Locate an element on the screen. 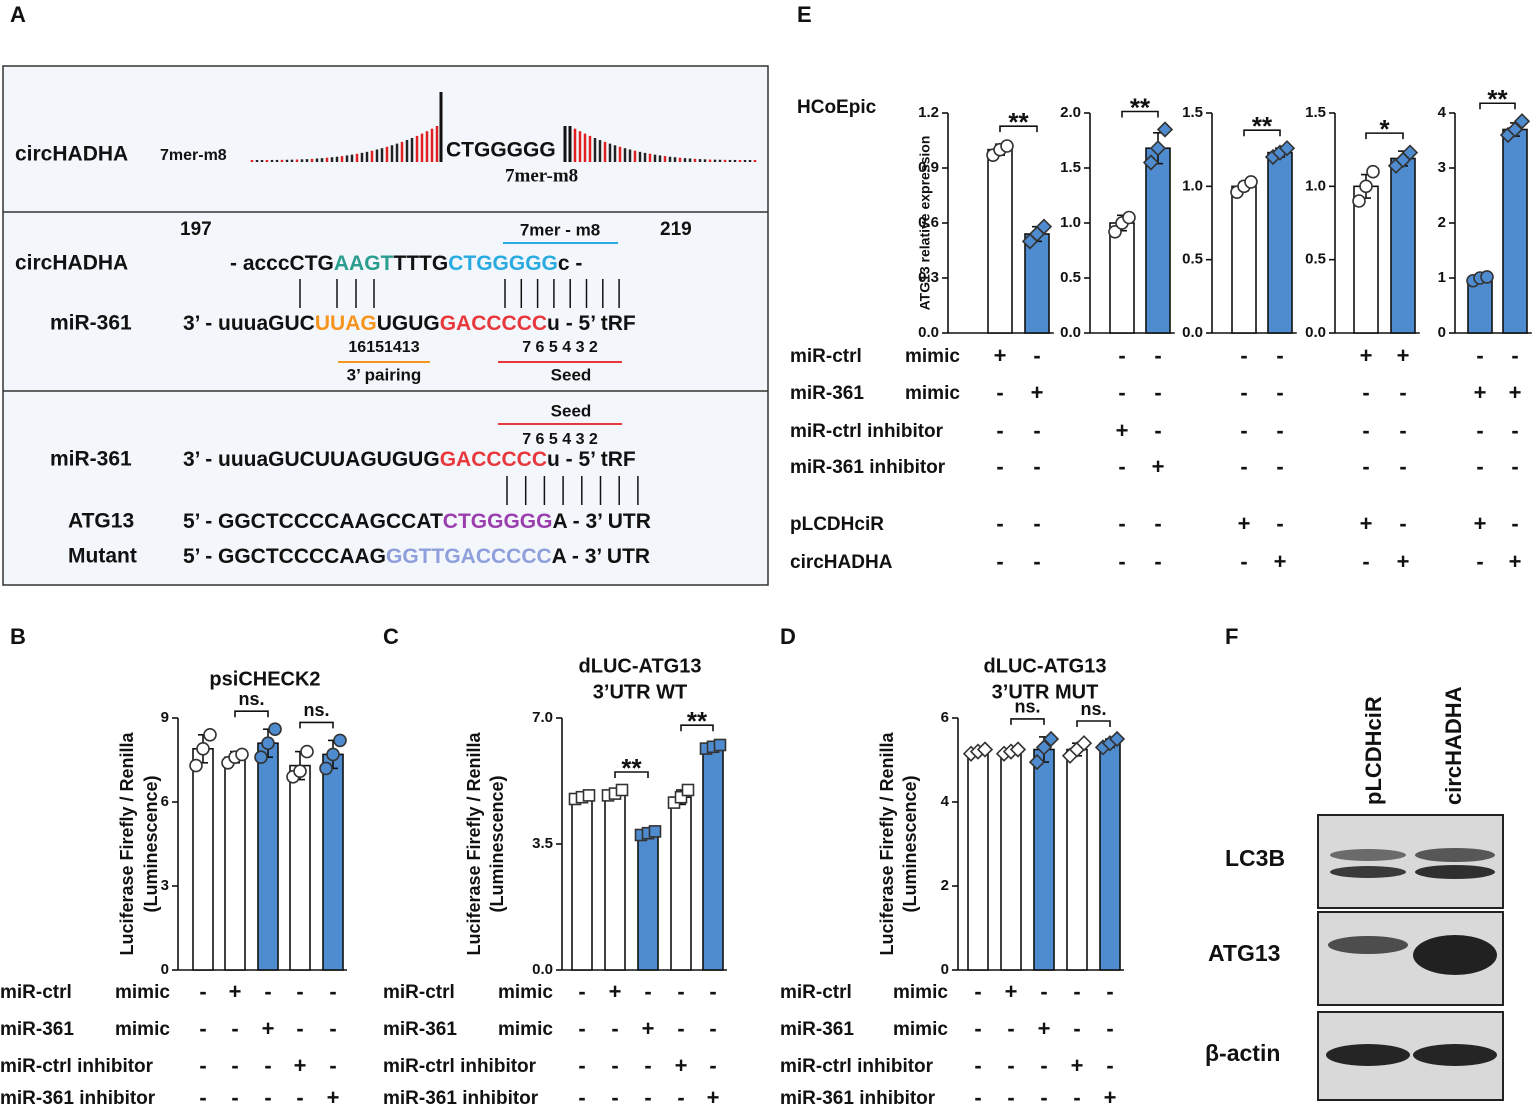 This screenshot has height=1111, width=1535. sequence-part: GGTTGACCCCC is located at coordinates (469, 556).